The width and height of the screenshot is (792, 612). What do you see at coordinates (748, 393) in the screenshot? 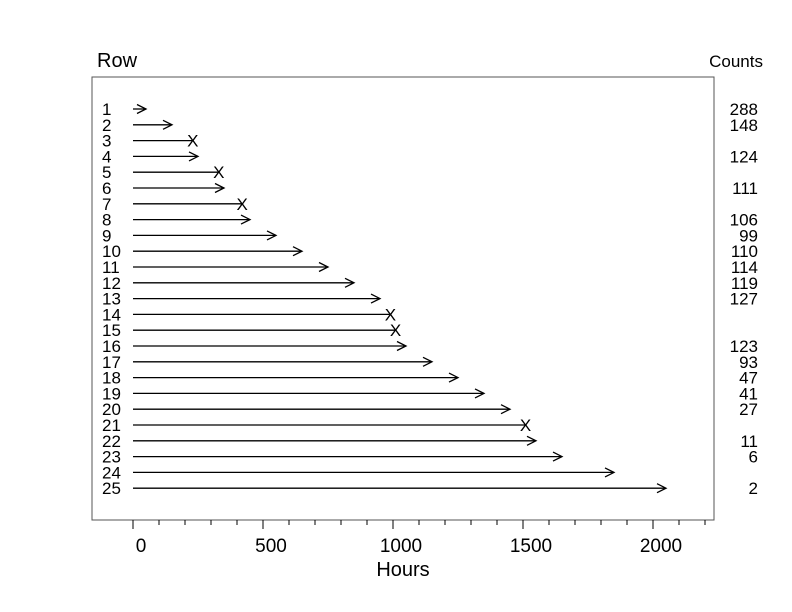
I see `count-label: 41` at bounding box center [748, 393].